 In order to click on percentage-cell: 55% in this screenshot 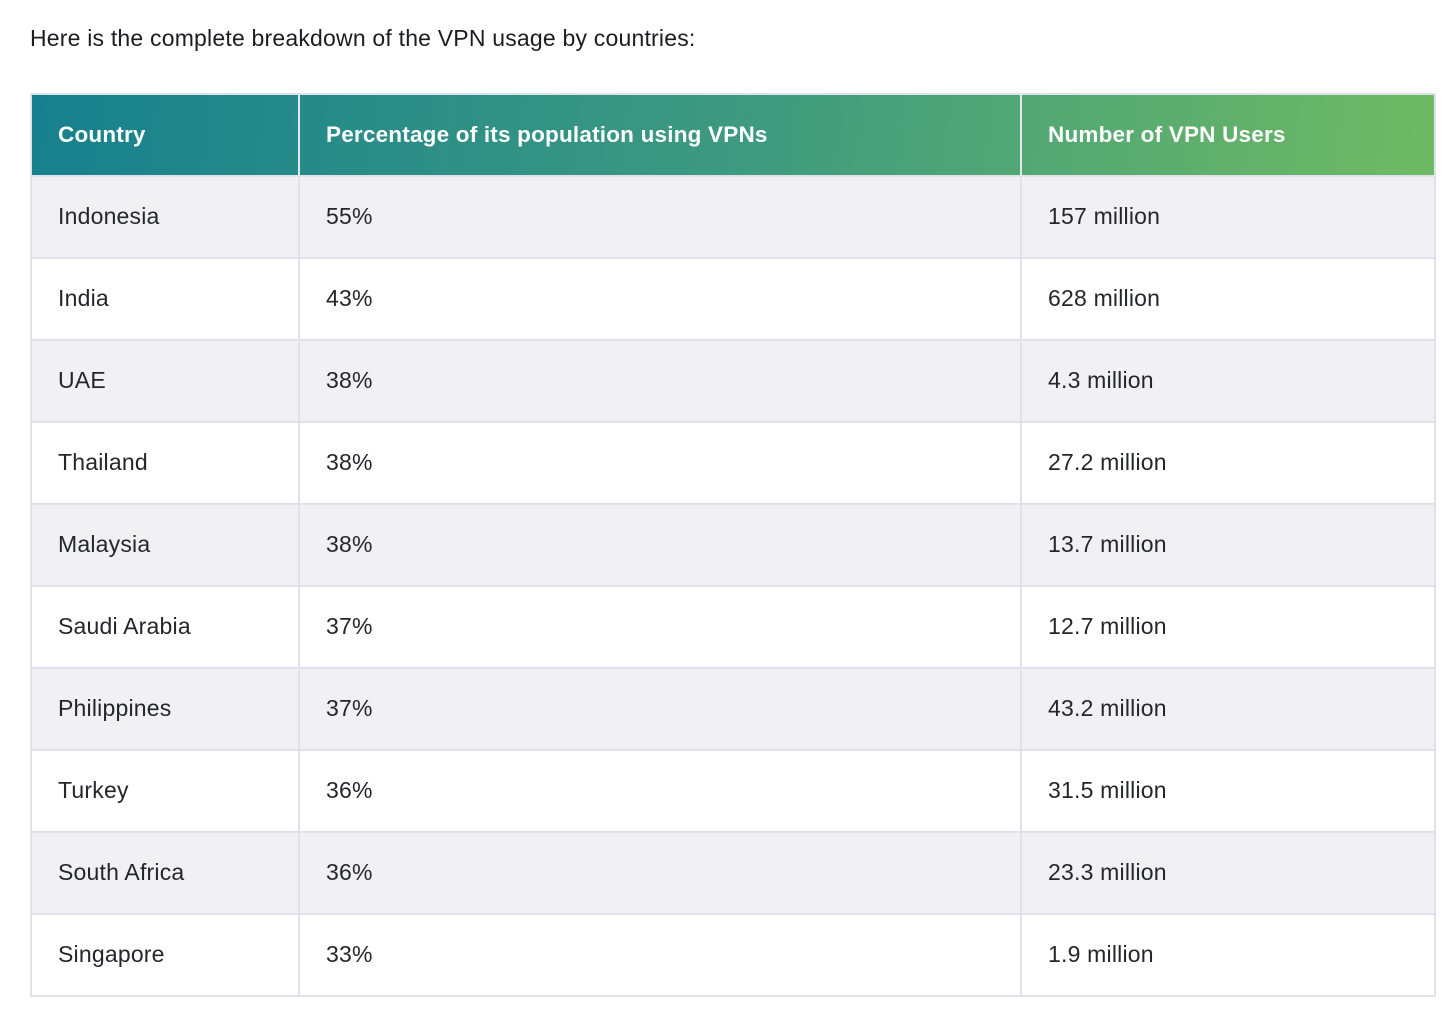, I will do `click(660, 216)`.